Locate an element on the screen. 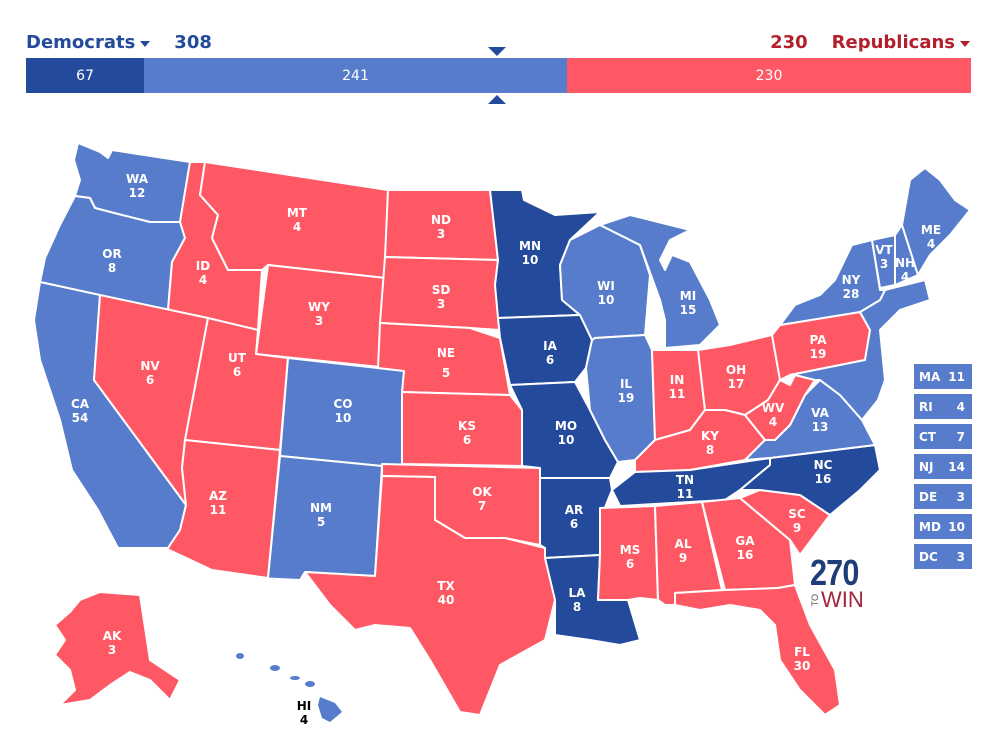 Image resolution: width=1000 pixels, height=752 pixels. republicans-label: Republicans is located at coordinates (893, 42).